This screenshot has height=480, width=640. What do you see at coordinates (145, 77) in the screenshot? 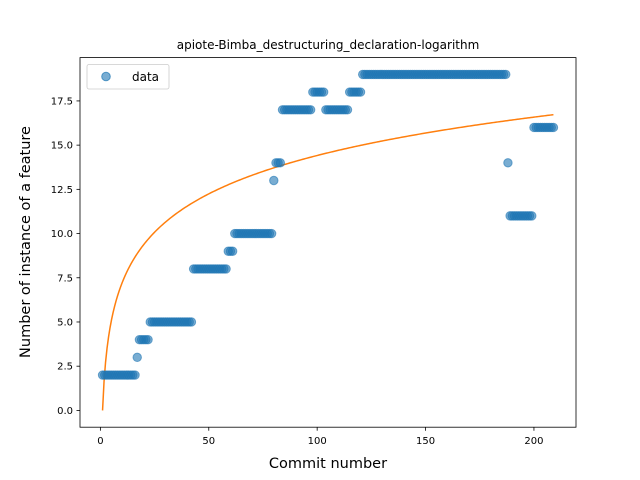
I see `legend-label-data: data` at bounding box center [145, 77].